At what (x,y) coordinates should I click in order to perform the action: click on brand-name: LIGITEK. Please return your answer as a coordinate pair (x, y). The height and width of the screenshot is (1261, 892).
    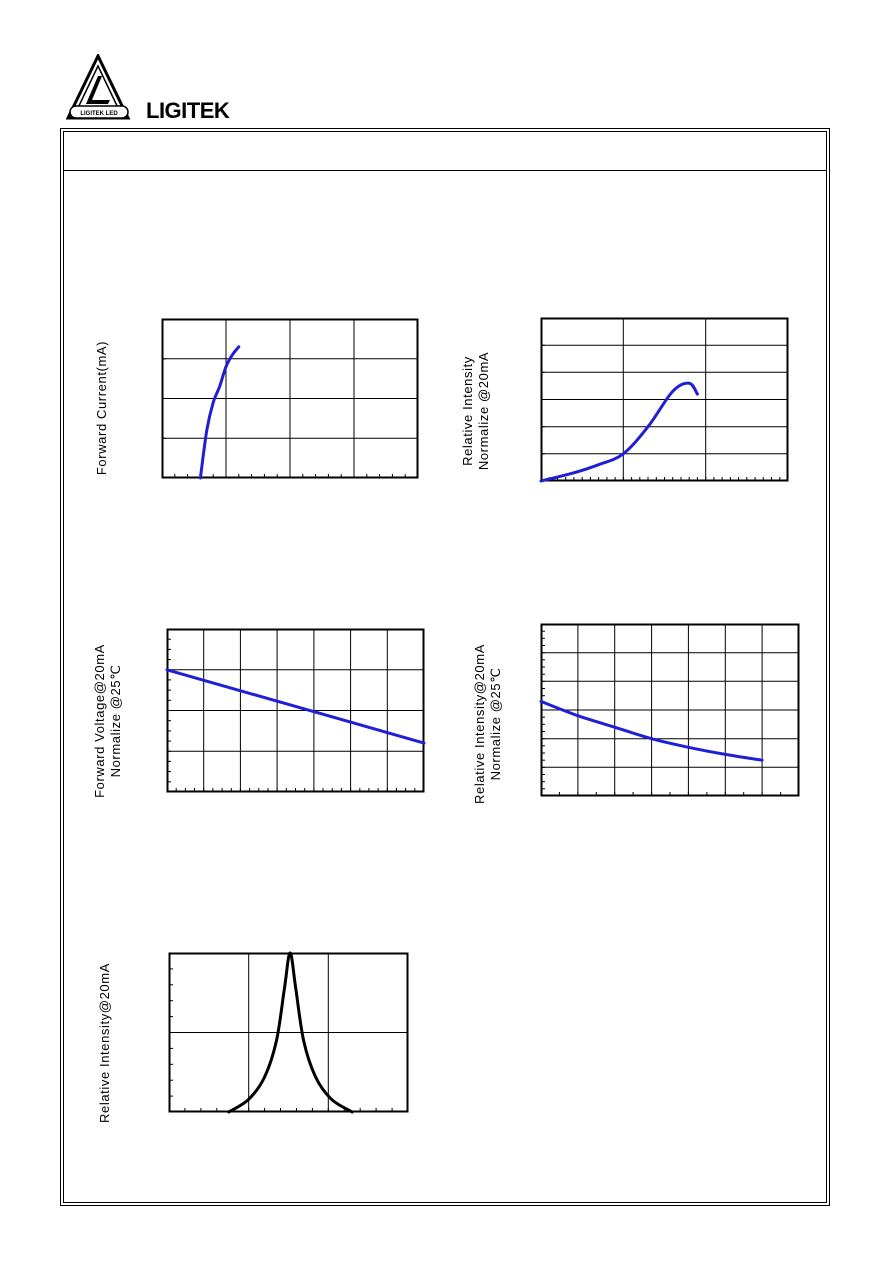
    Looking at the image, I should click on (188, 110).